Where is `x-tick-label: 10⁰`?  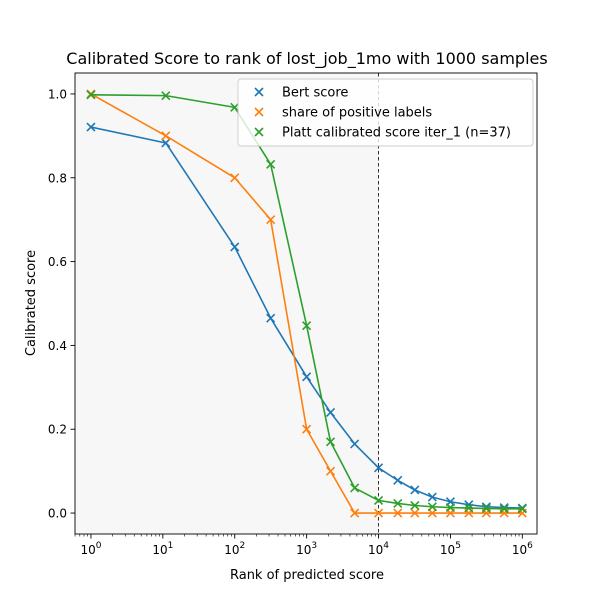
x-tick-label: 10⁰ is located at coordinates (90, 549).